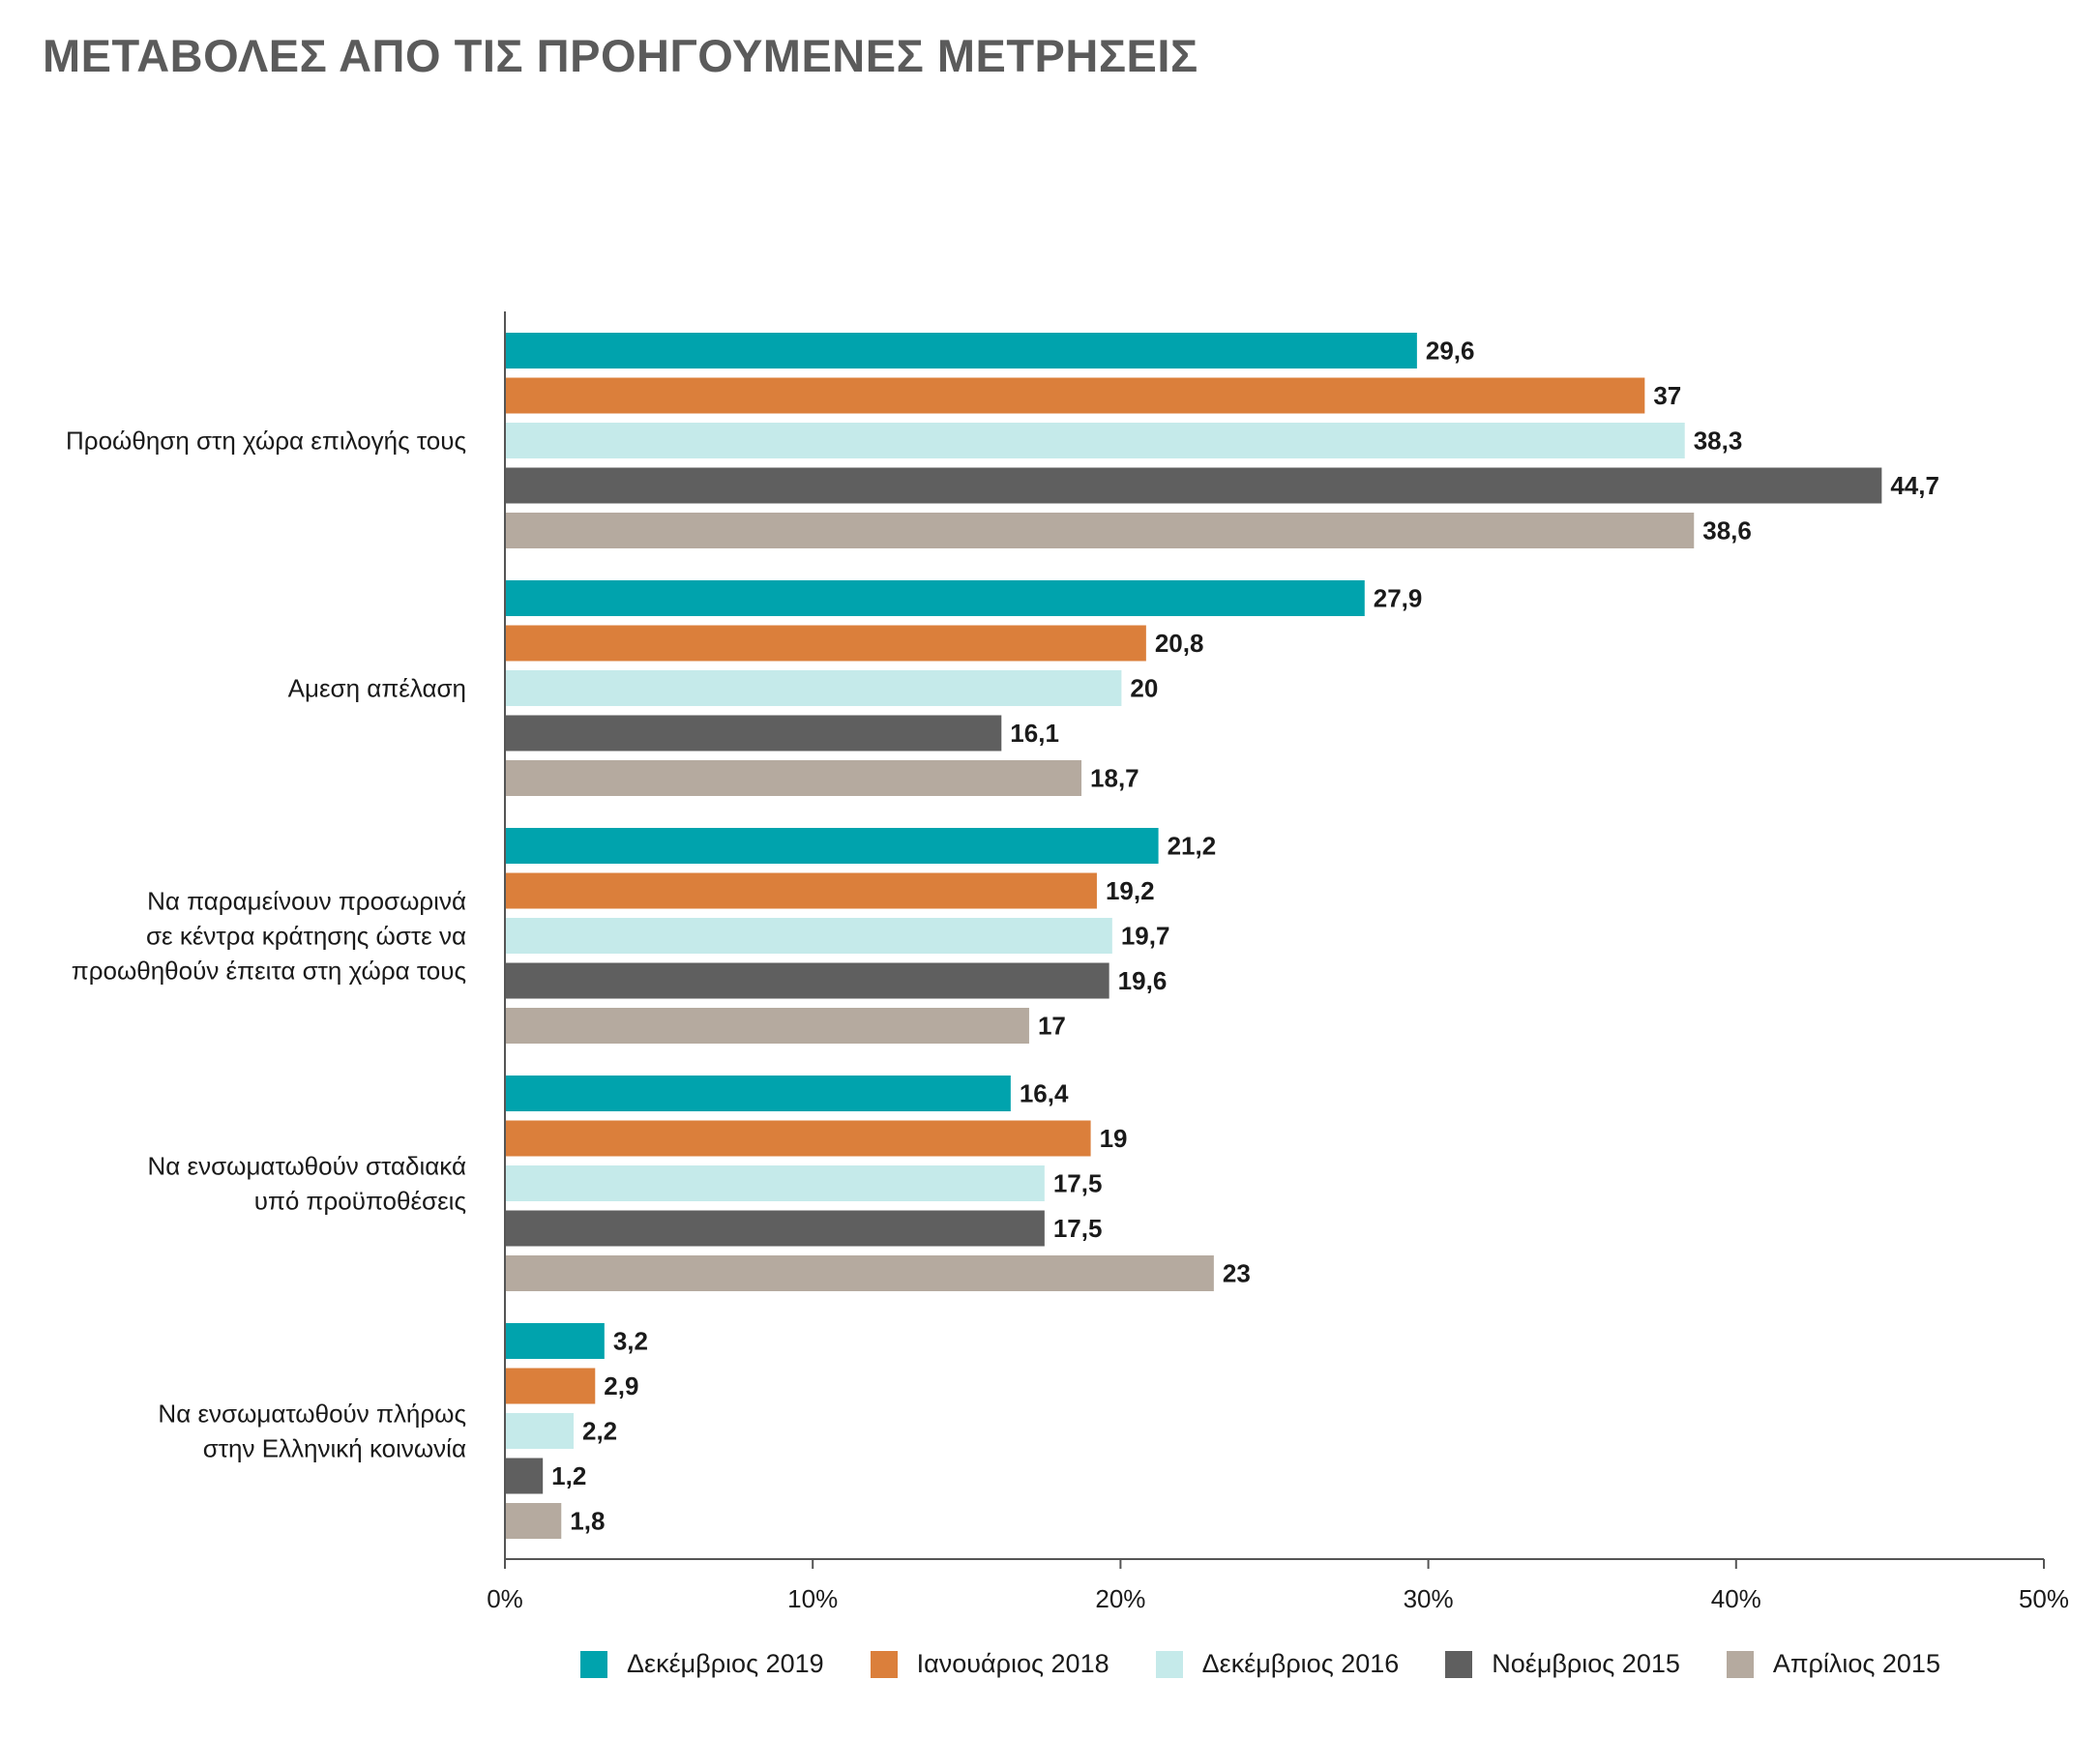 This screenshot has width=2100, height=1739. Describe the element at coordinates (306, 936) in the screenshot. I see `category-label: σε κέντρα κράτησης ώστε να` at that location.